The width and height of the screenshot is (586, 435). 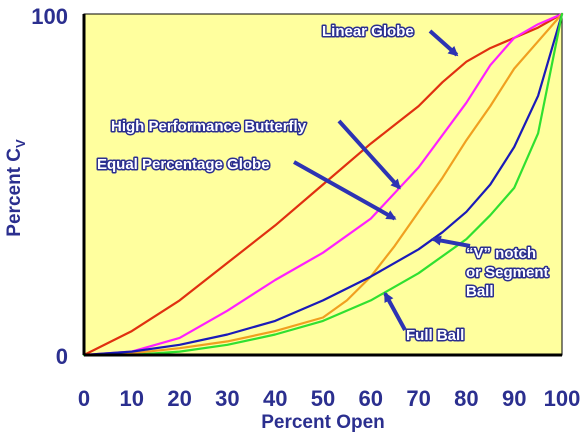 I want to click on x-tick-label-70: 70, so click(x=418, y=398).